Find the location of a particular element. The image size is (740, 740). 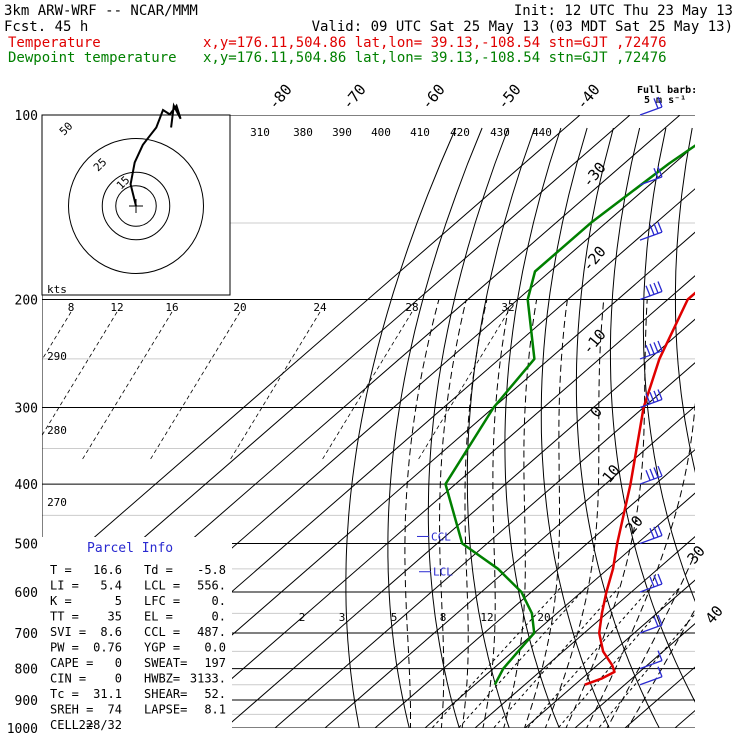

mixing-ratio-line is located at coordinates (646, 670).